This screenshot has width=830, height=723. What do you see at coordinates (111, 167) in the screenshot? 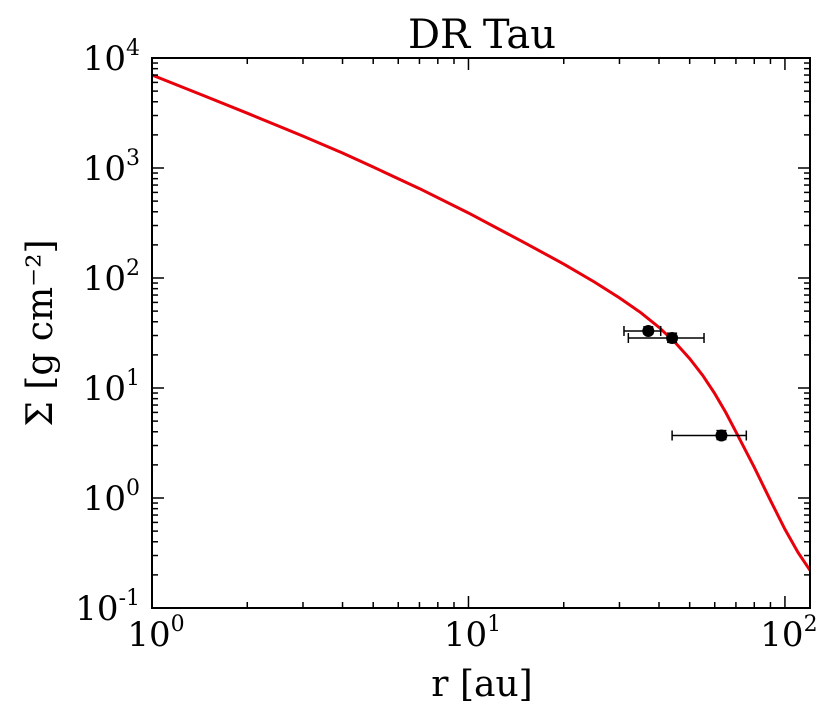
I see `y-tick-label: 10³` at bounding box center [111, 167].